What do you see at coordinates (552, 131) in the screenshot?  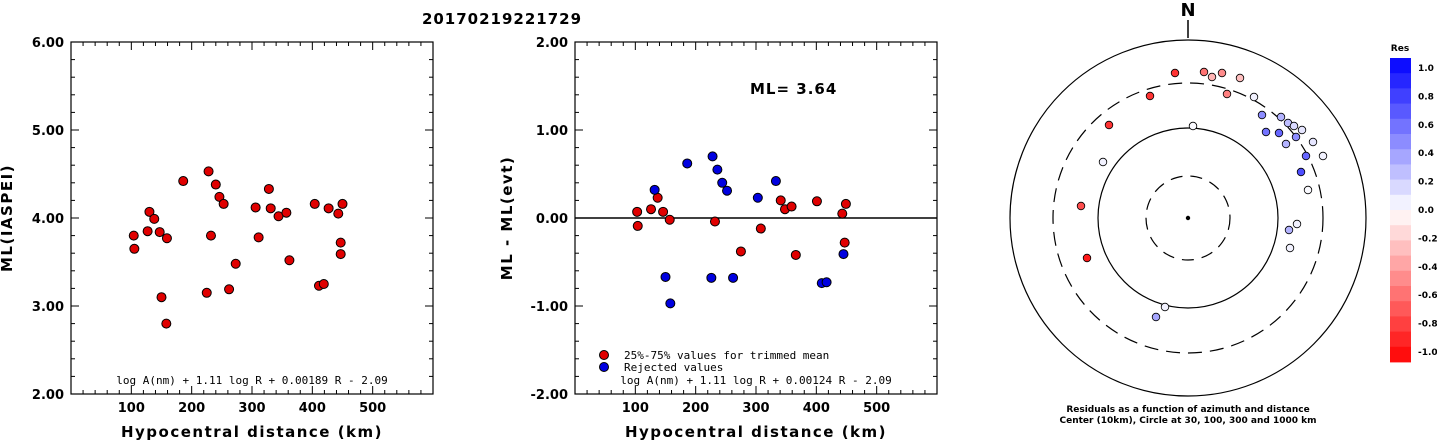 I see `y-tick-label: 1.00` at bounding box center [552, 131].